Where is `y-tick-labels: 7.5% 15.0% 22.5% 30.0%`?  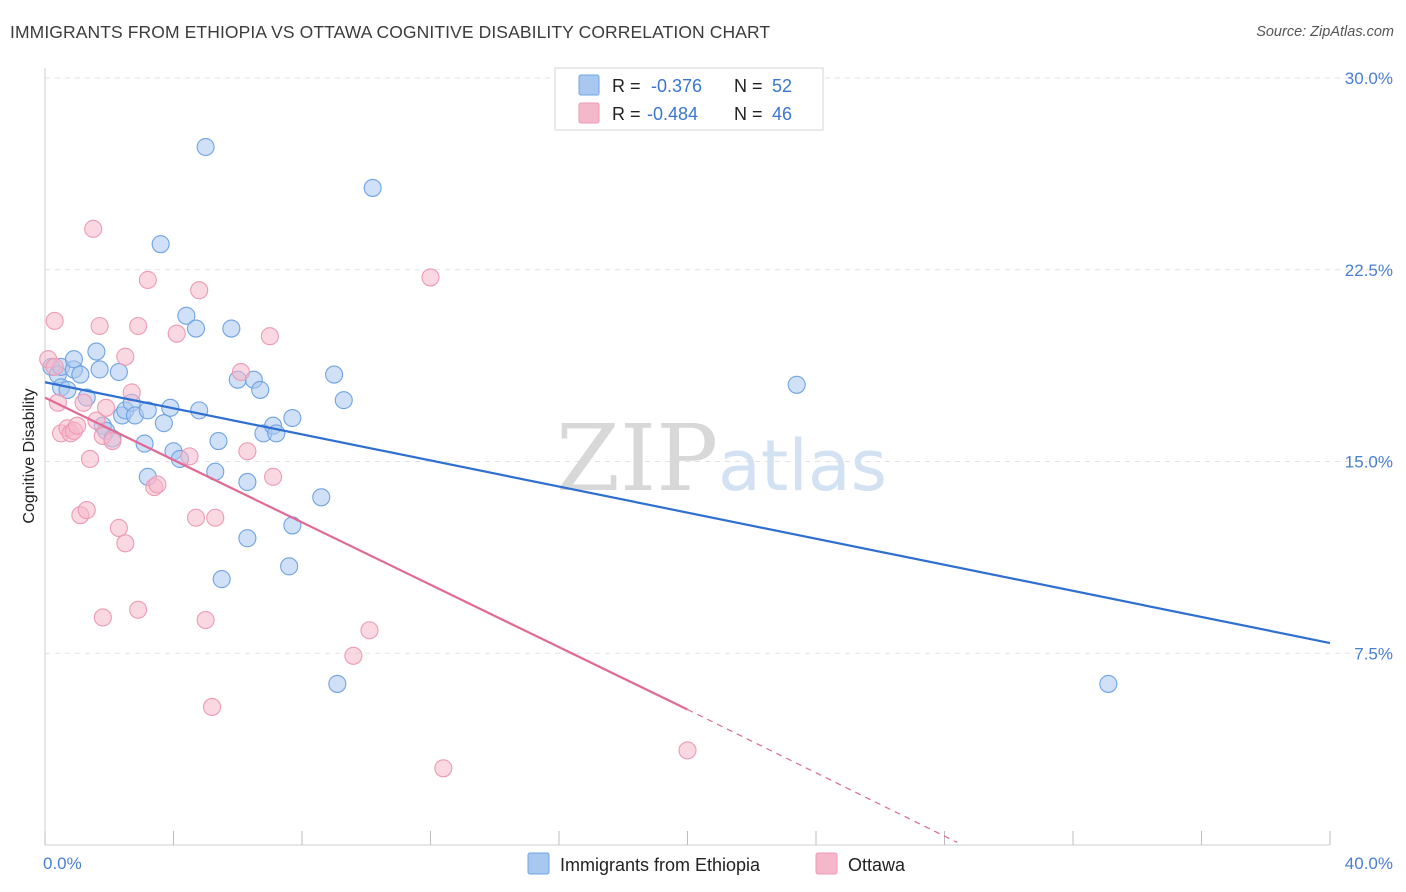
y-tick-labels: 7.5% 15.0% 22.5% 30.0% is located at coordinates (1369, 366).